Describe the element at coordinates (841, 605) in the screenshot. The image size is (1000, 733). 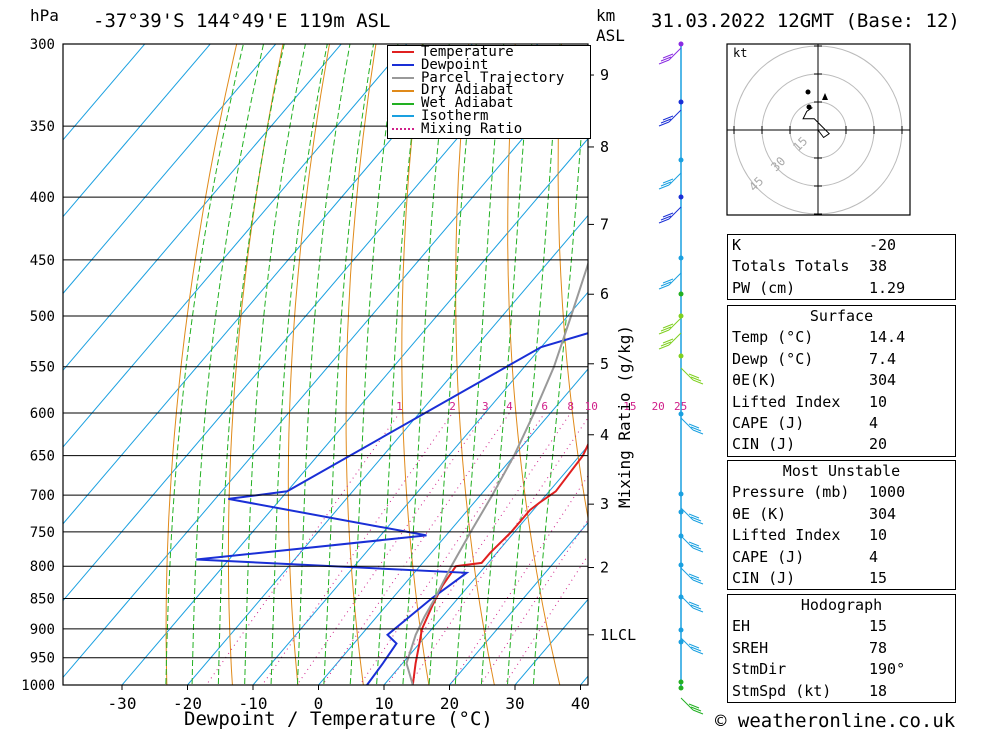
I see `table-title: Hodograph` at that location.